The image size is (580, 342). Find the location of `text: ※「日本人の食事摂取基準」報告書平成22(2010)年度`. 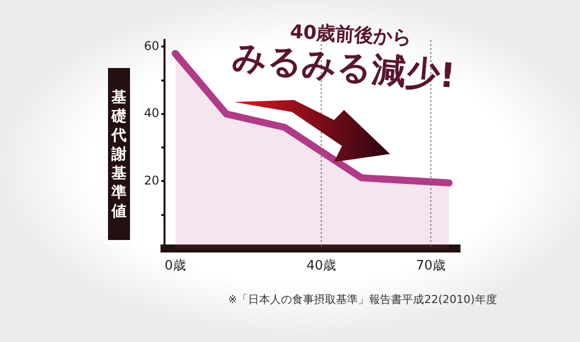

text: ※「日本人の食事摂取基準」報告書平成22(2010)年度 is located at coordinates (362, 299).